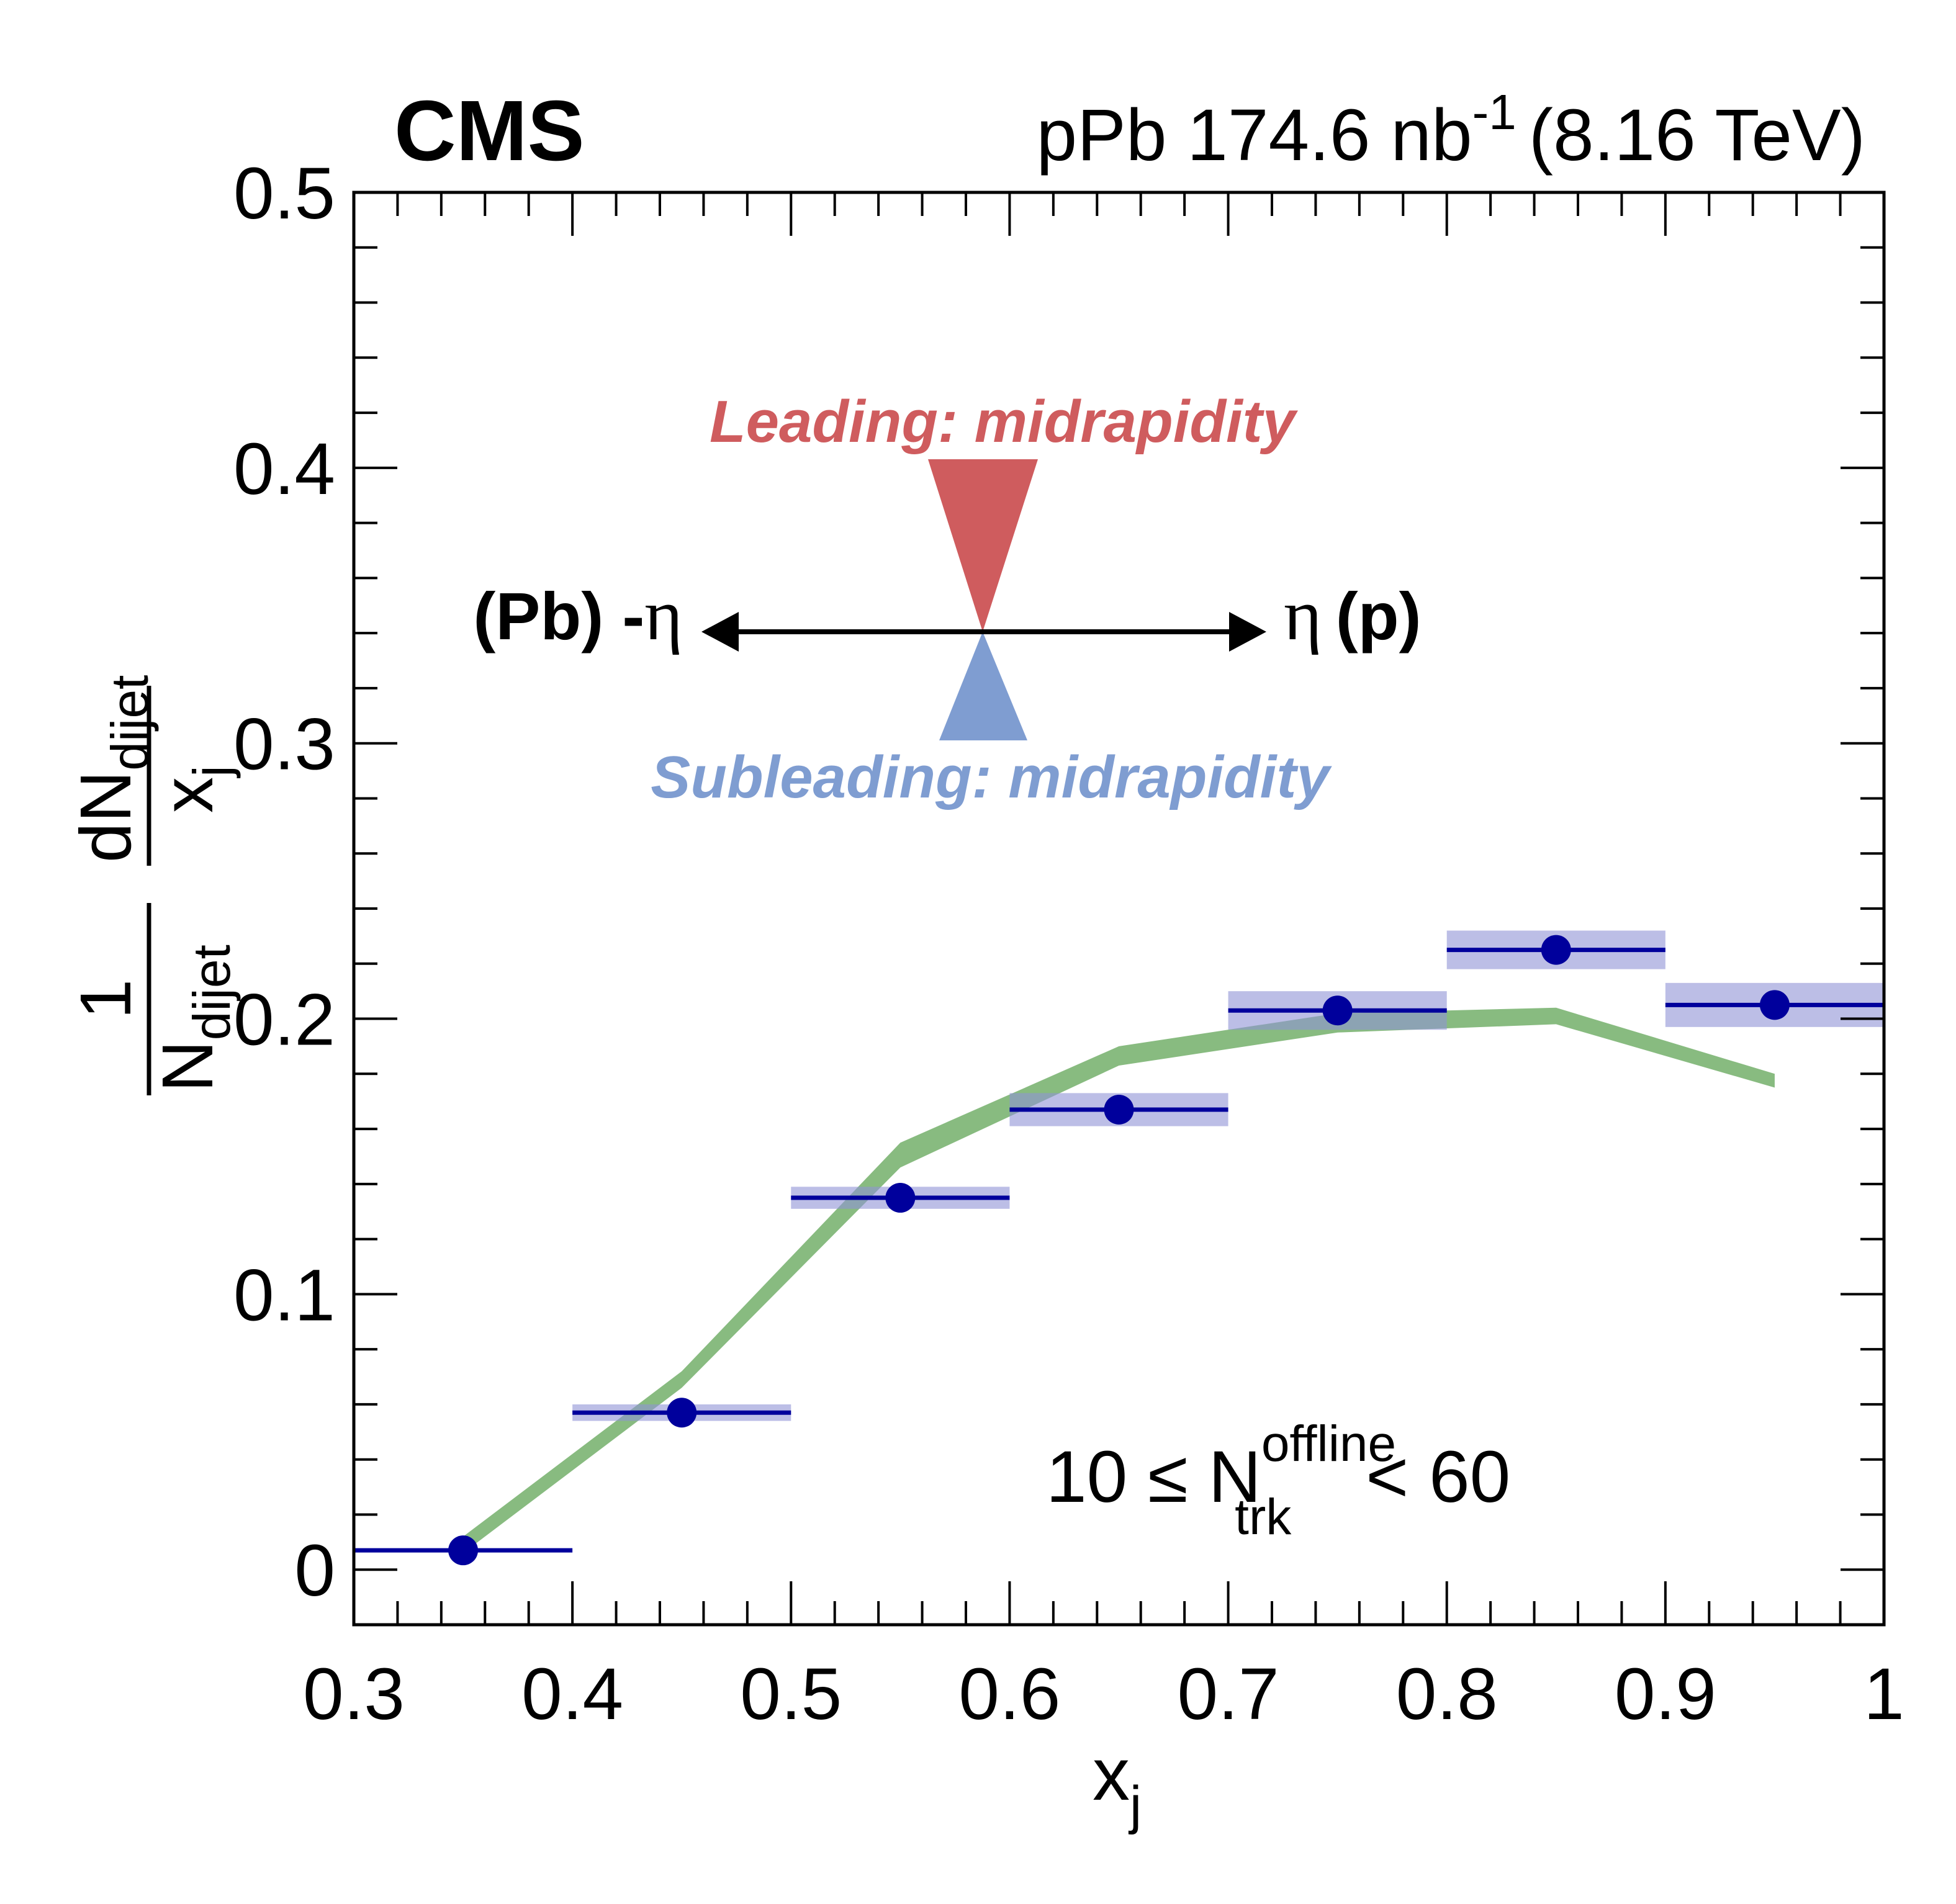 This screenshot has height=1904, width=1956. Describe the element at coordinates (983, 545) in the screenshot. I see `leading-jet-cone` at that location.